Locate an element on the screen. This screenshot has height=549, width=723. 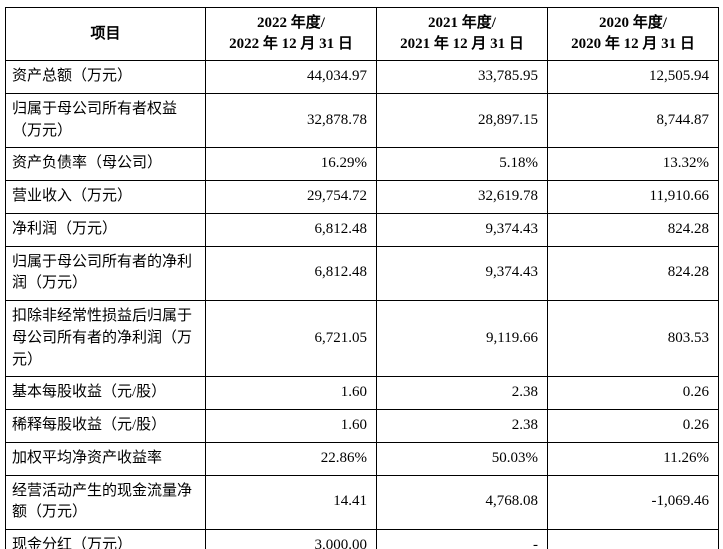
table-row: 现金分红（万元） 3,000.00 - is located at coordinates (362, 539).